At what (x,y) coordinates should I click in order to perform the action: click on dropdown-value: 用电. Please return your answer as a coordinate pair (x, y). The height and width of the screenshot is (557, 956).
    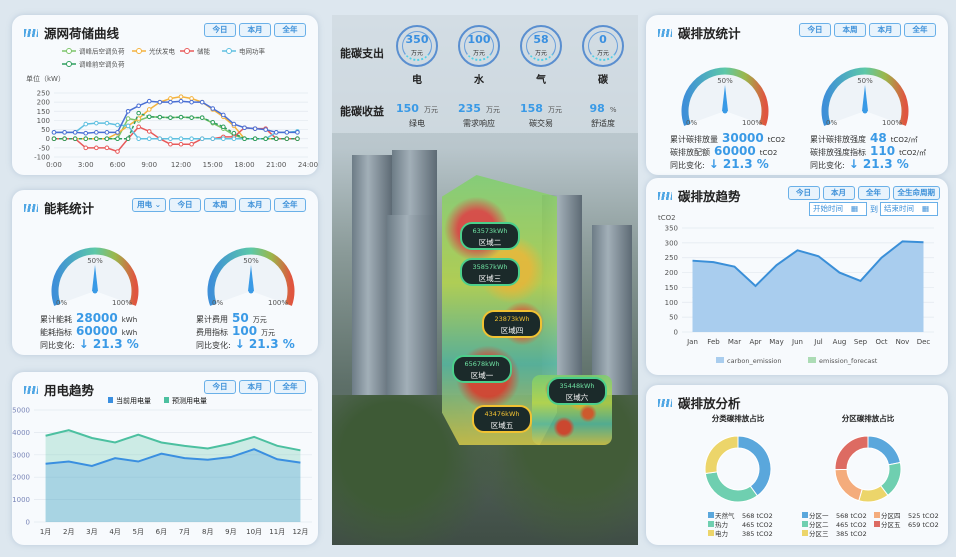
    Looking at the image, I should click on (145, 204).